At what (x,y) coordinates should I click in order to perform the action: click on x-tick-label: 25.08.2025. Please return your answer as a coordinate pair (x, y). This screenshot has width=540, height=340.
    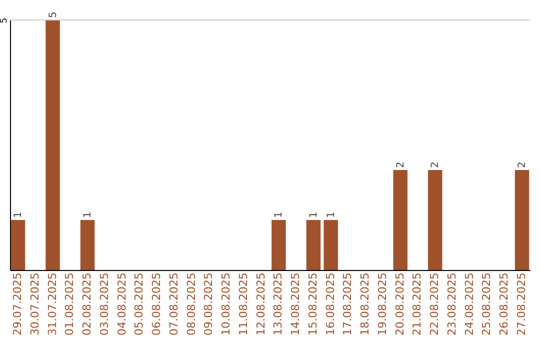
    Looking at the image, I should click on (487, 304).